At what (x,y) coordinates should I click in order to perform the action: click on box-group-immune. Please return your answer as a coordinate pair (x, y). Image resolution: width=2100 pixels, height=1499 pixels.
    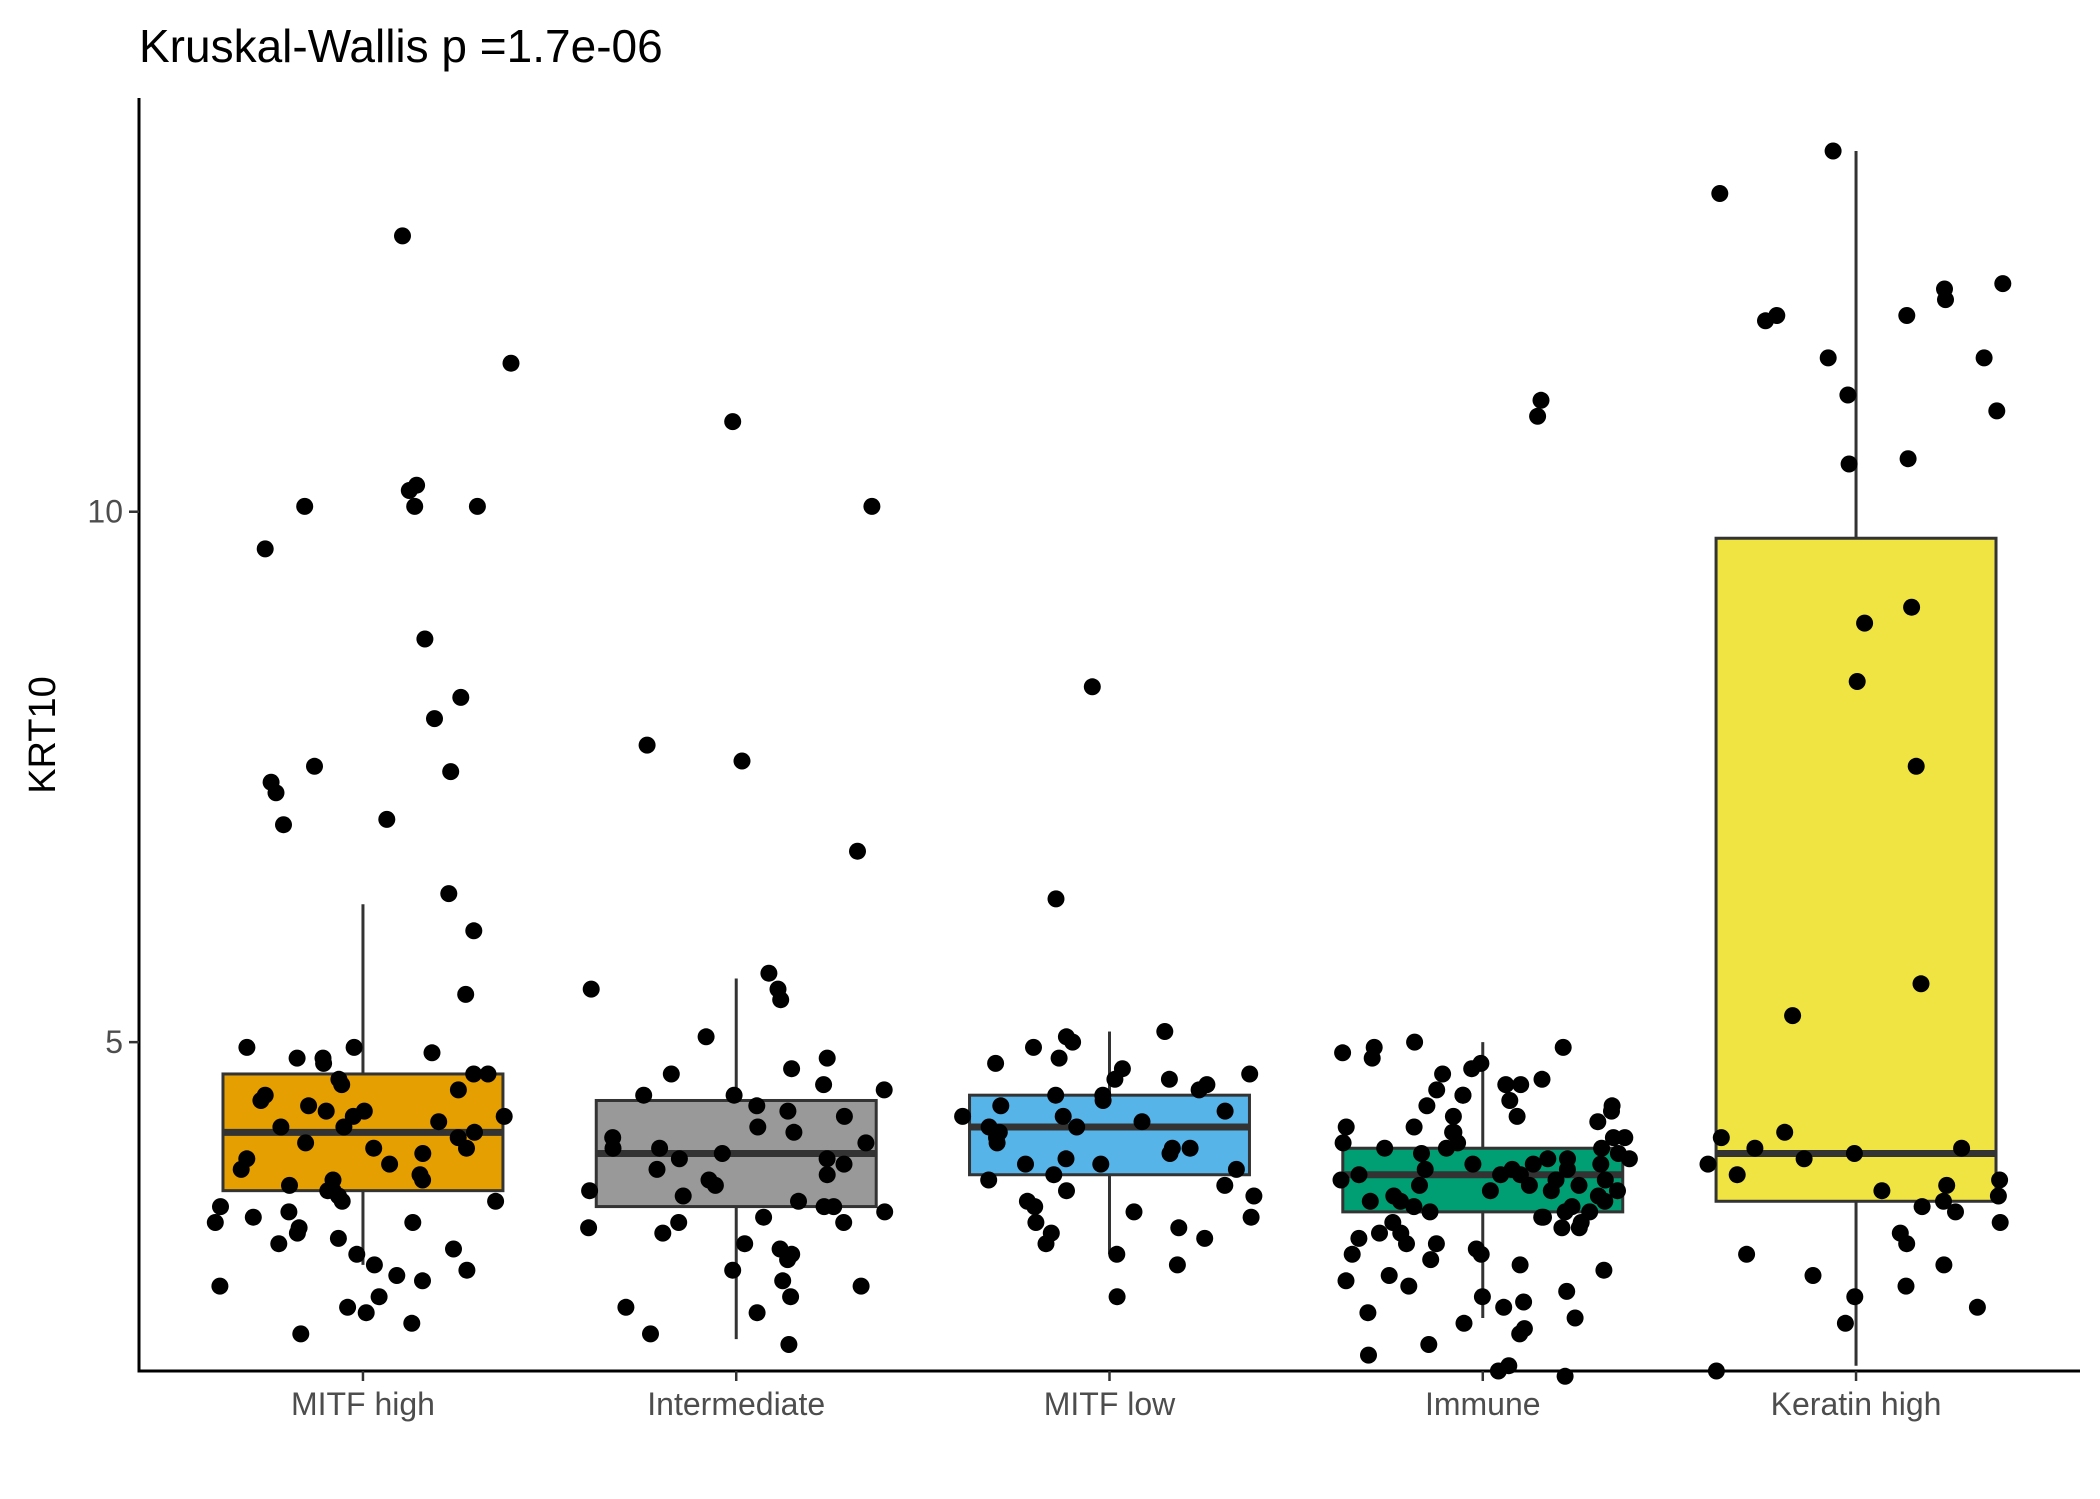
    Looking at the image, I should click on (1485, 888).